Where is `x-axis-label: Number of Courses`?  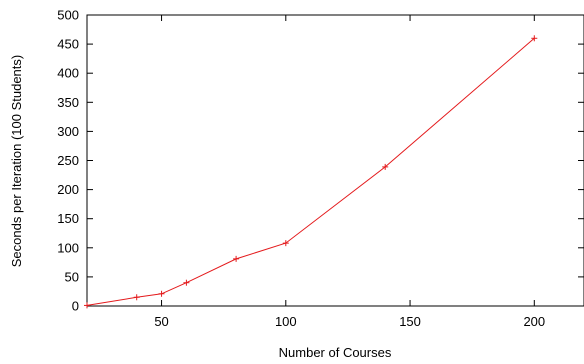 x-axis-label: Number of Courses is located at coordinates (335, 352).